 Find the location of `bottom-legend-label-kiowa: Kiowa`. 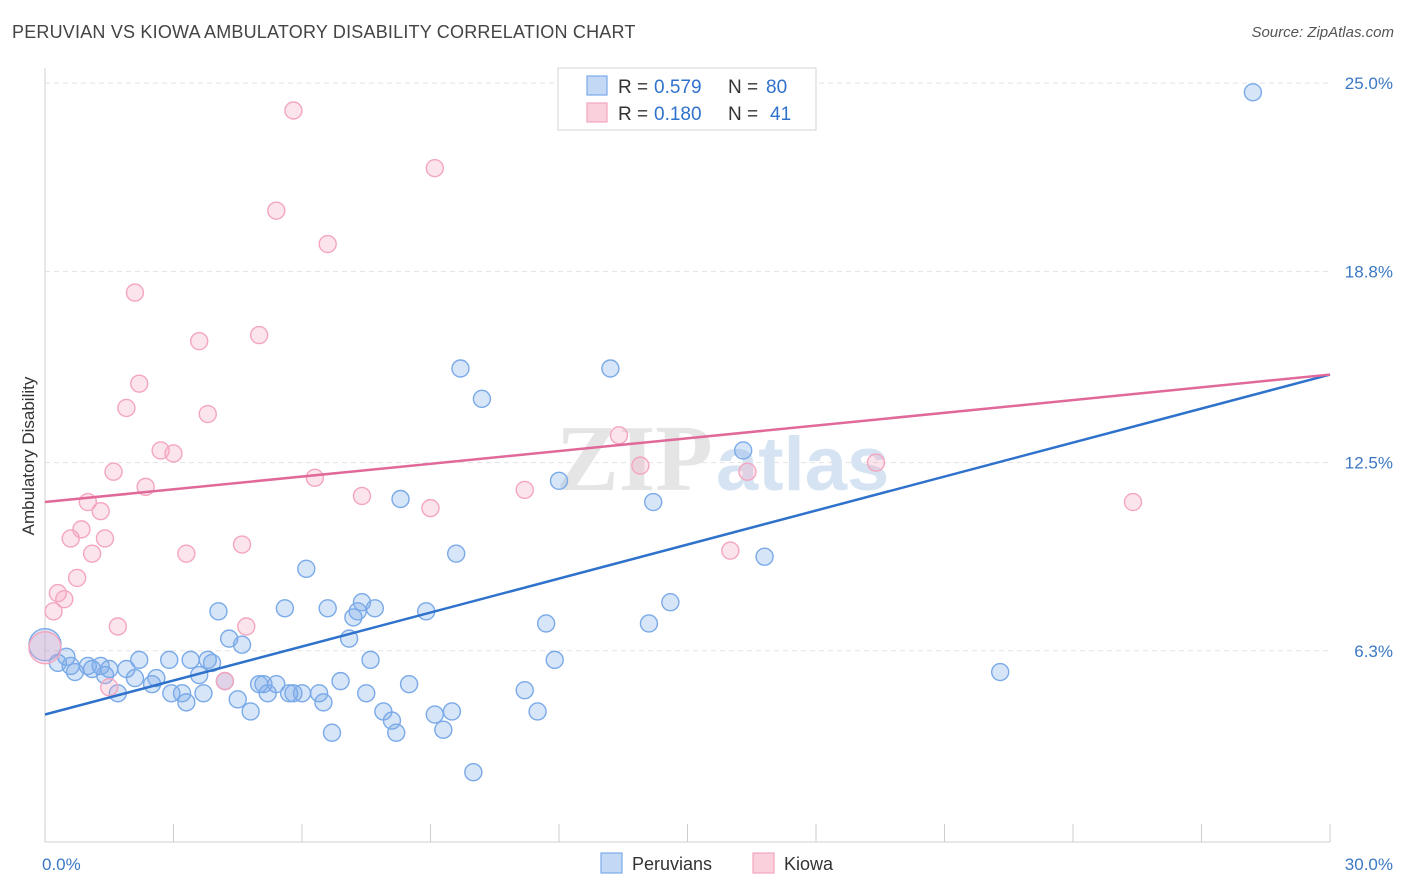

bottom-legend-label-kiowa: Kiowa is located at coordinates (809, 864).